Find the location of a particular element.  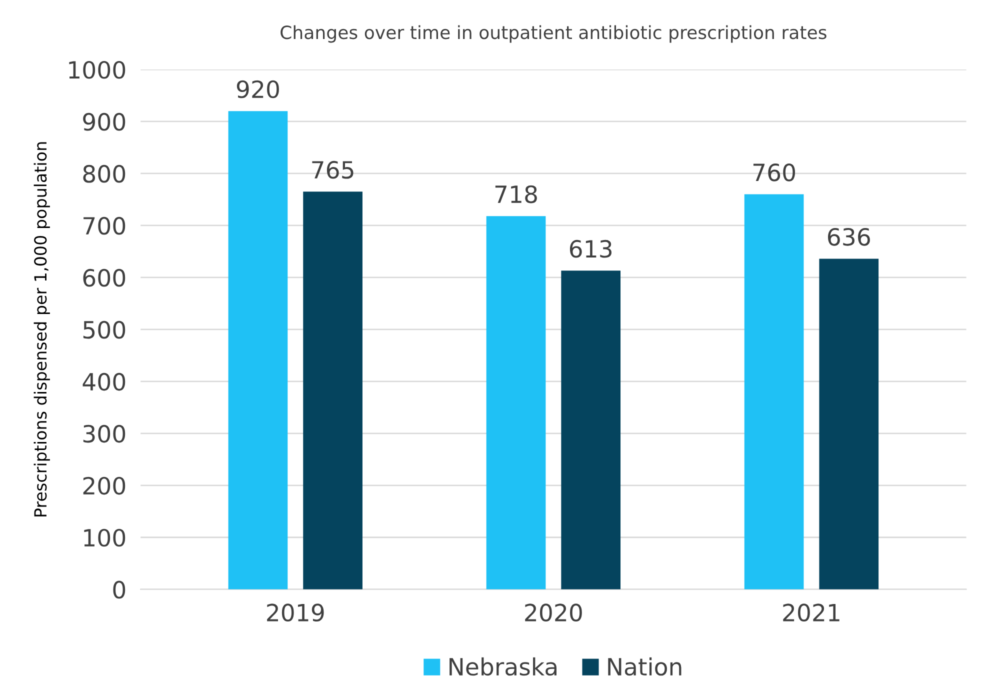

y-tick-label: 900 is located at coordinates (104, 121).